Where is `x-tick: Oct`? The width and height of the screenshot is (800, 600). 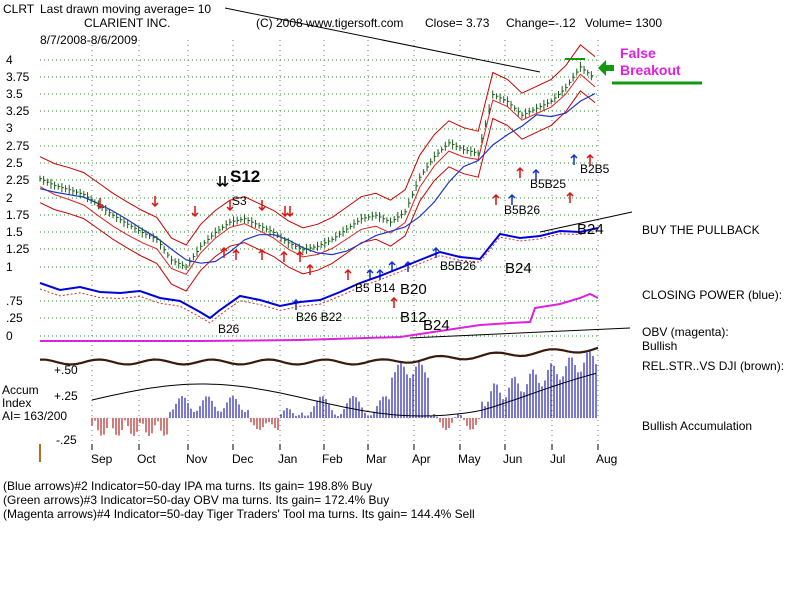
x-tick: Oct is located at coordinates (146, 459).